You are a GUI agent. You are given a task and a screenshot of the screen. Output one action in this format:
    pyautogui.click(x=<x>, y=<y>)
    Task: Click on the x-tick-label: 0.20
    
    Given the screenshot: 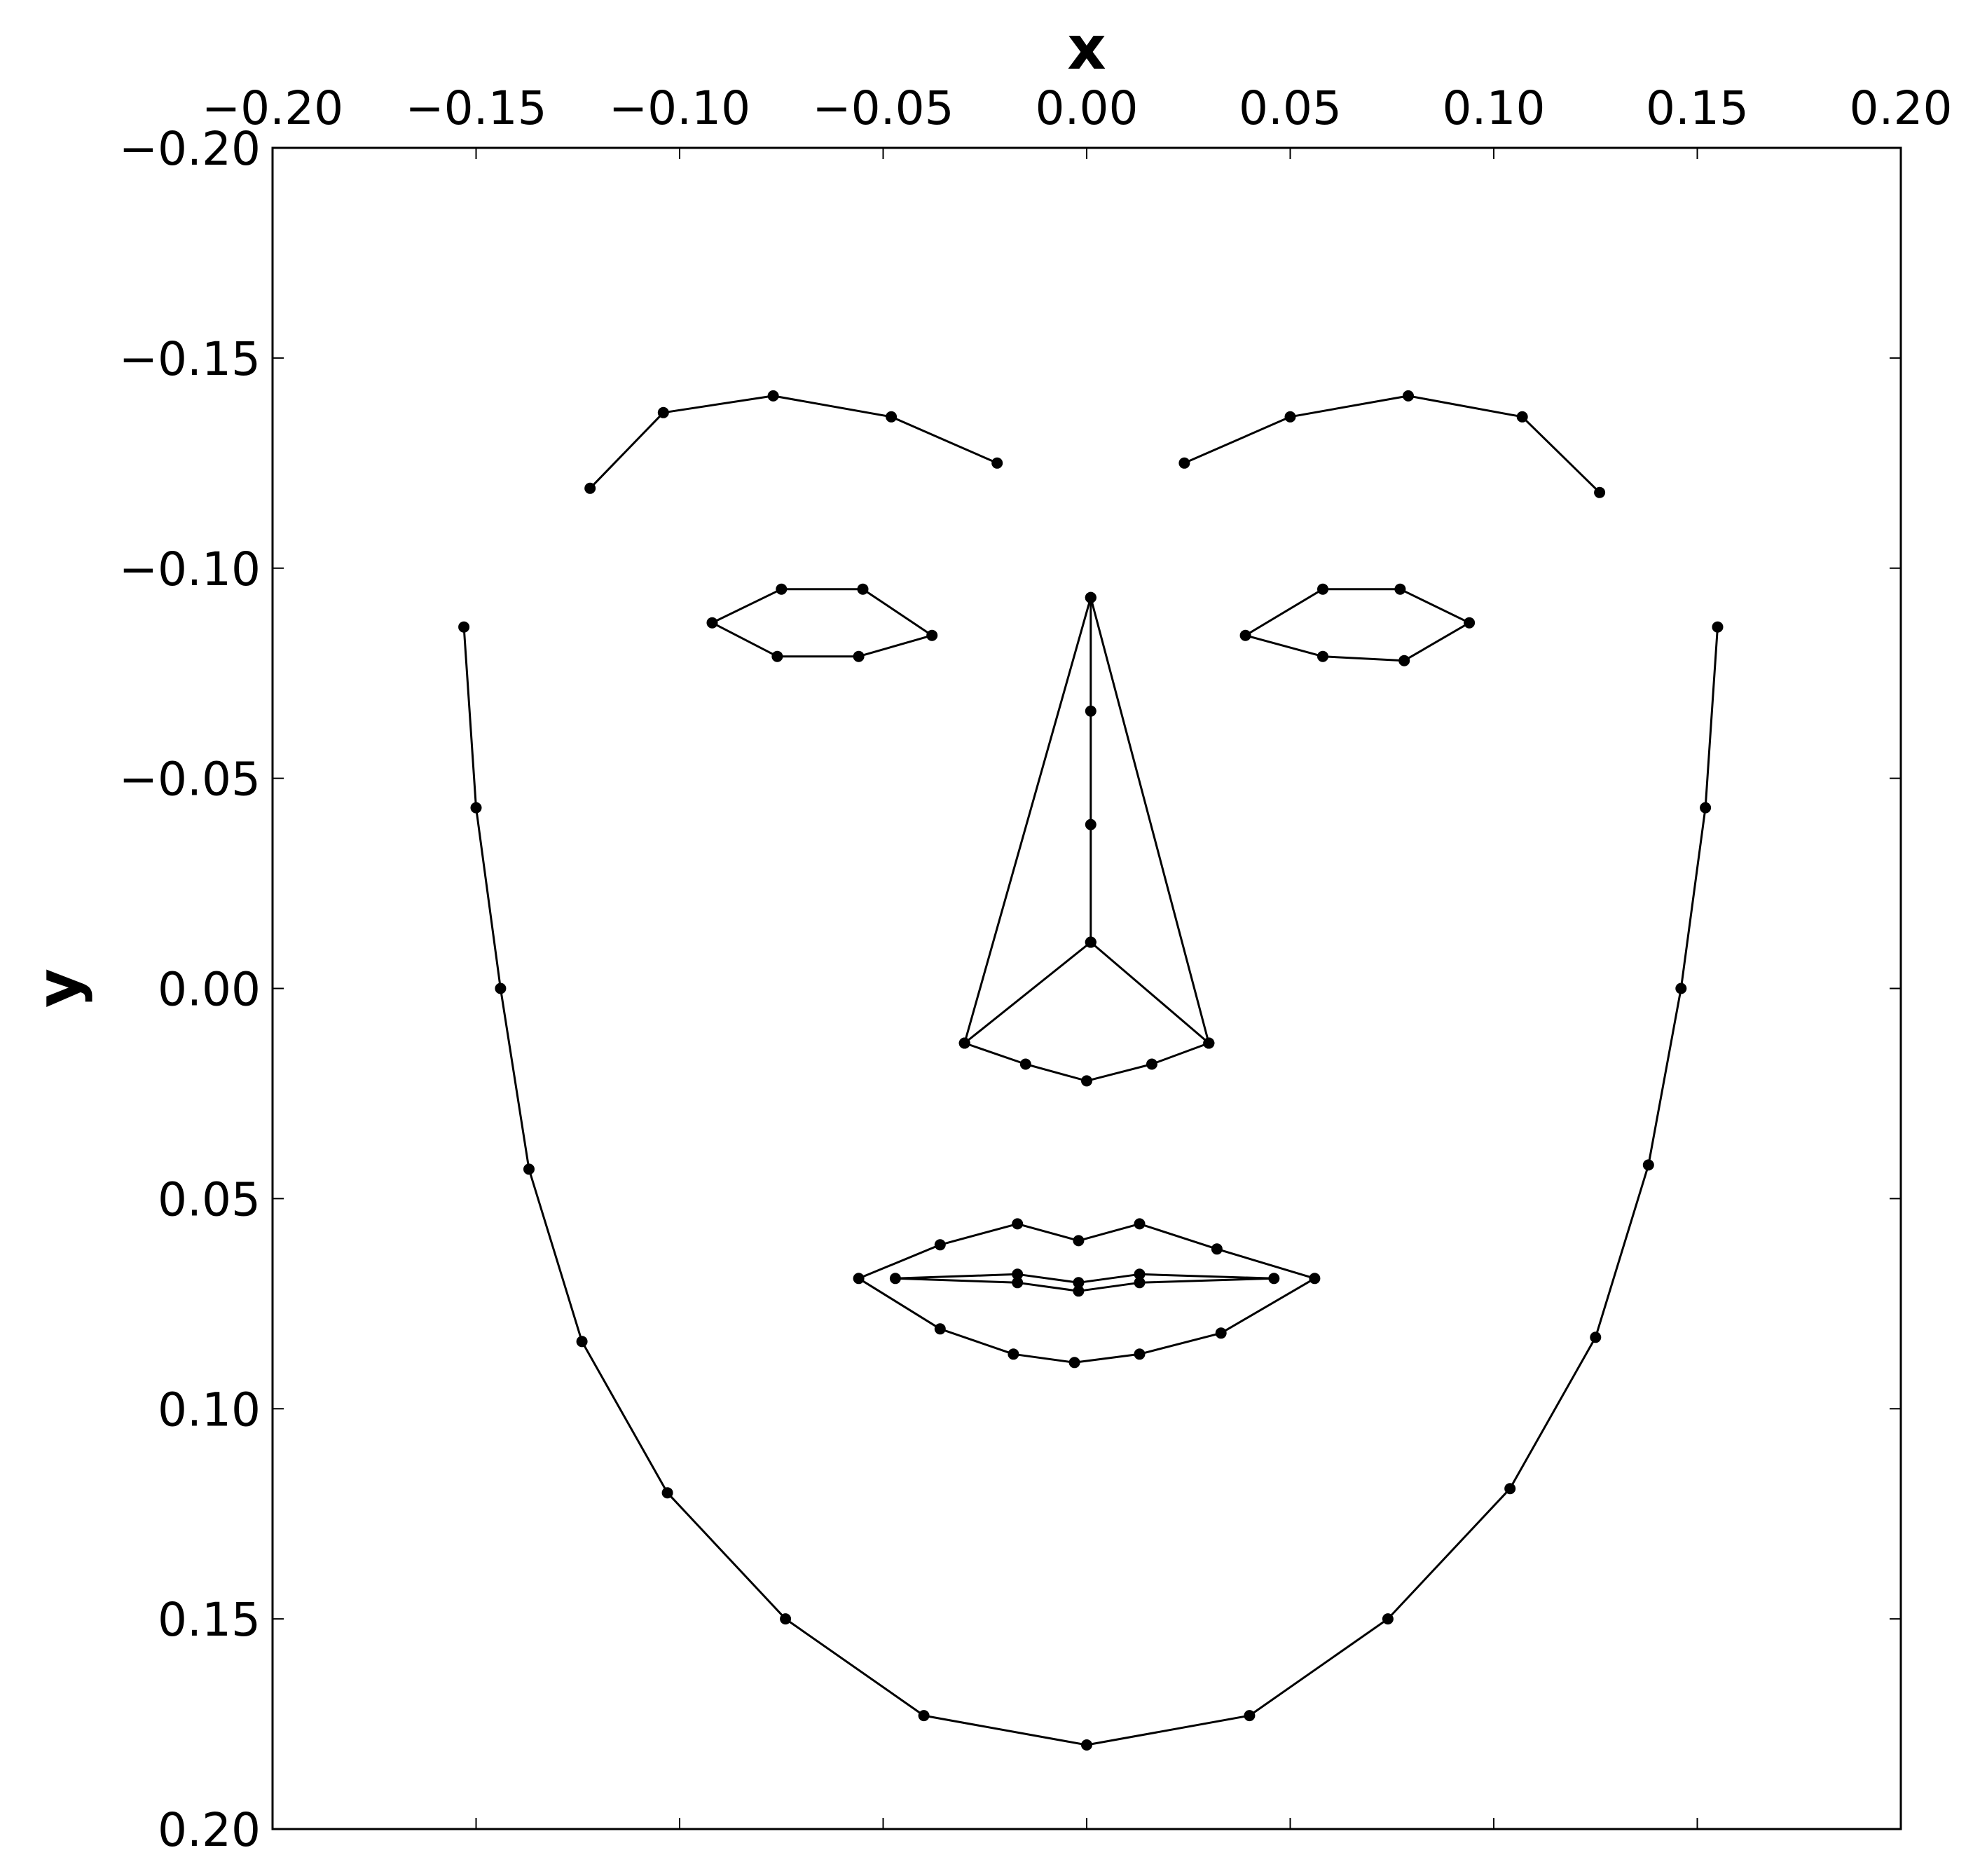 What is the action you would take?
    pyautogui.click(x=1901, y=108)
    